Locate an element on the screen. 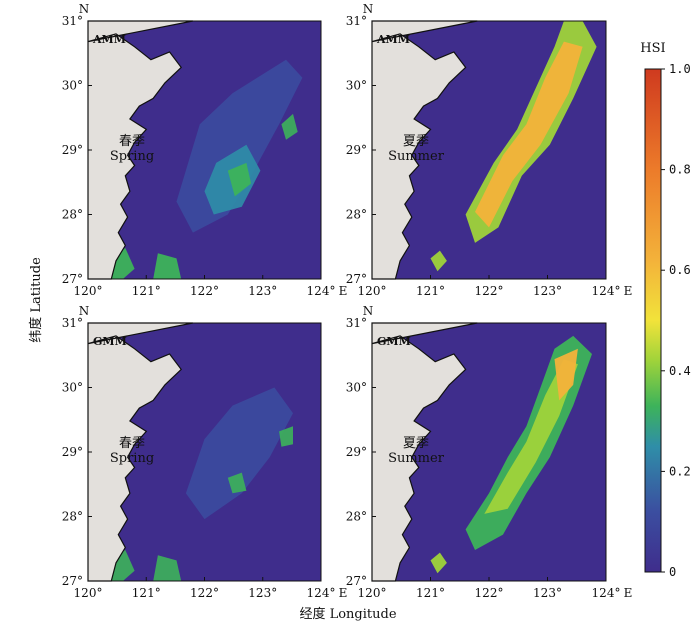  colorbar-gradient is located at coordinates (653, 320).